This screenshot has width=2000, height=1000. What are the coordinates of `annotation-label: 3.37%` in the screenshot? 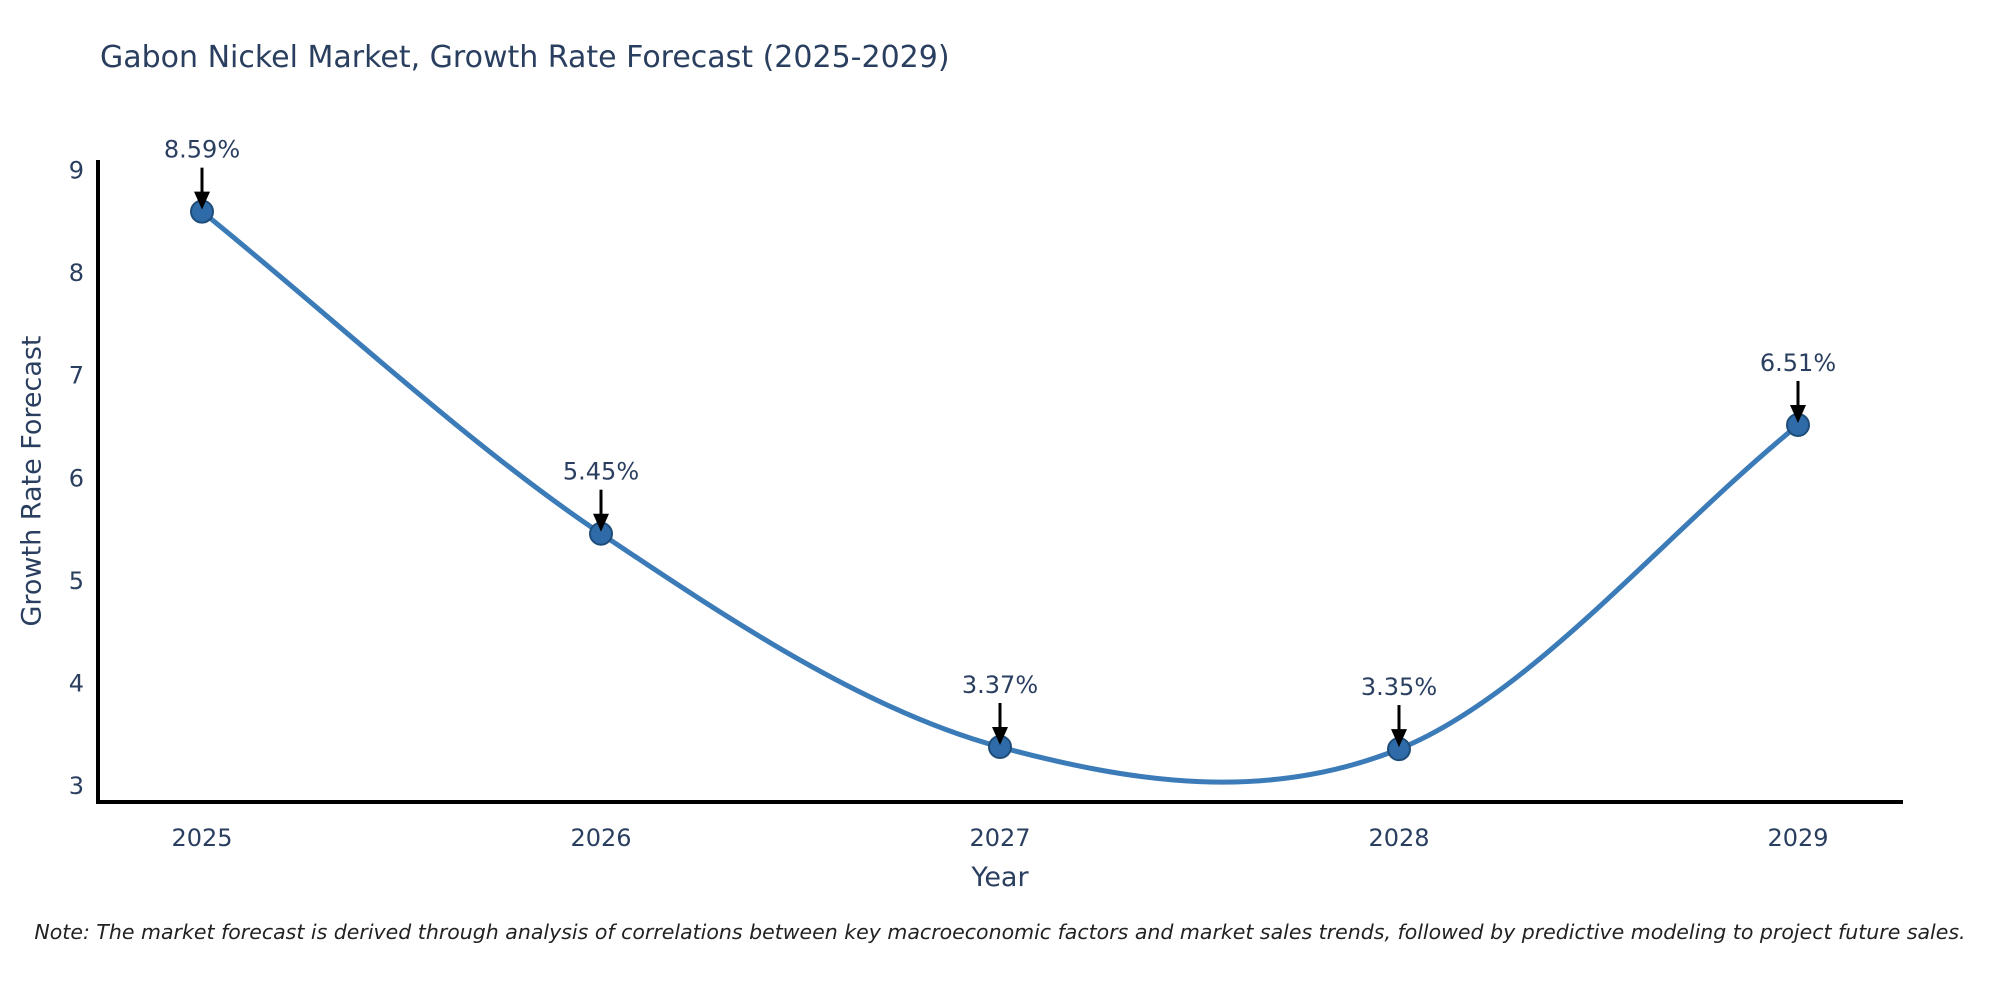 It's located at (1000, 685).